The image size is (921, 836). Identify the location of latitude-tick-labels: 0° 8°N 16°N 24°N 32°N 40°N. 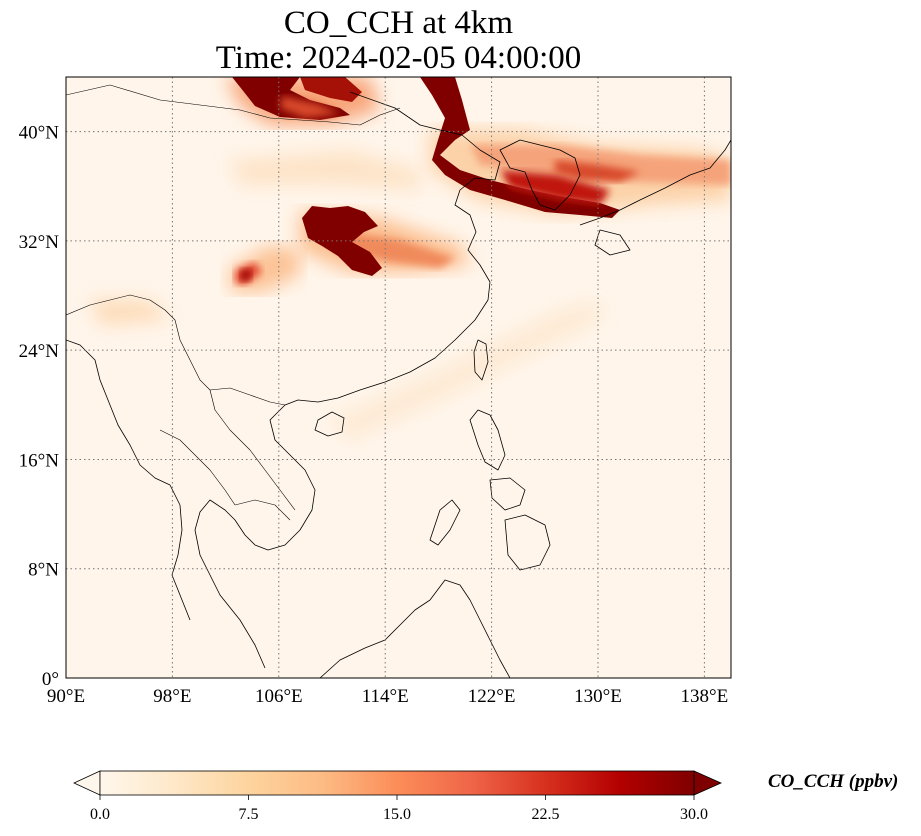
(39, 406).